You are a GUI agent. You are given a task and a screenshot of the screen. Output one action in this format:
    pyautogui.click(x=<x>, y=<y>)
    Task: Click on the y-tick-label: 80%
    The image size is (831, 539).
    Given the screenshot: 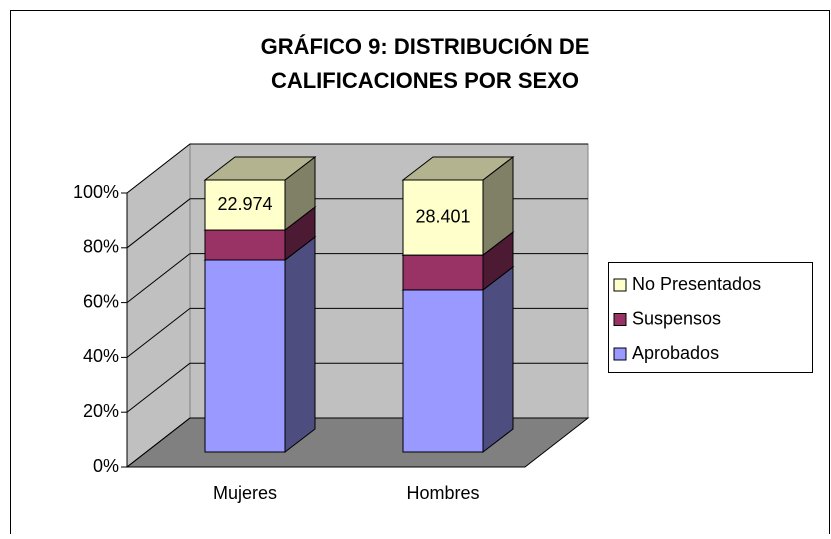 What is the action you would take?
    pyautogui.click(x=101, y=247)
    